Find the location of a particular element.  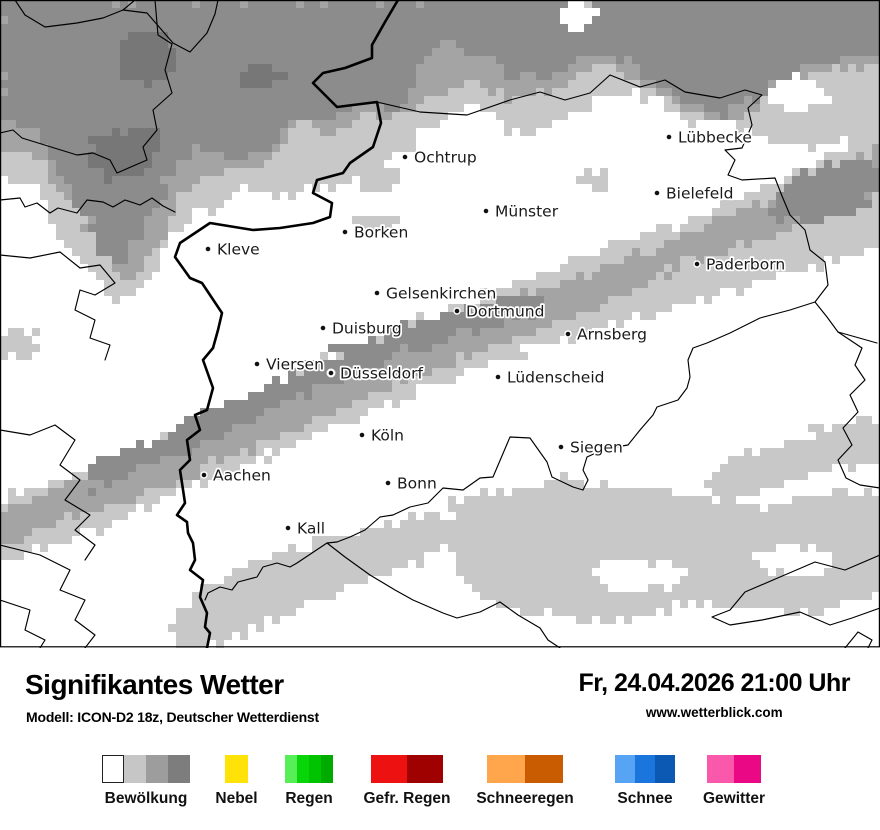

city-label: Ochtrup is located at coordinates (445, 158).